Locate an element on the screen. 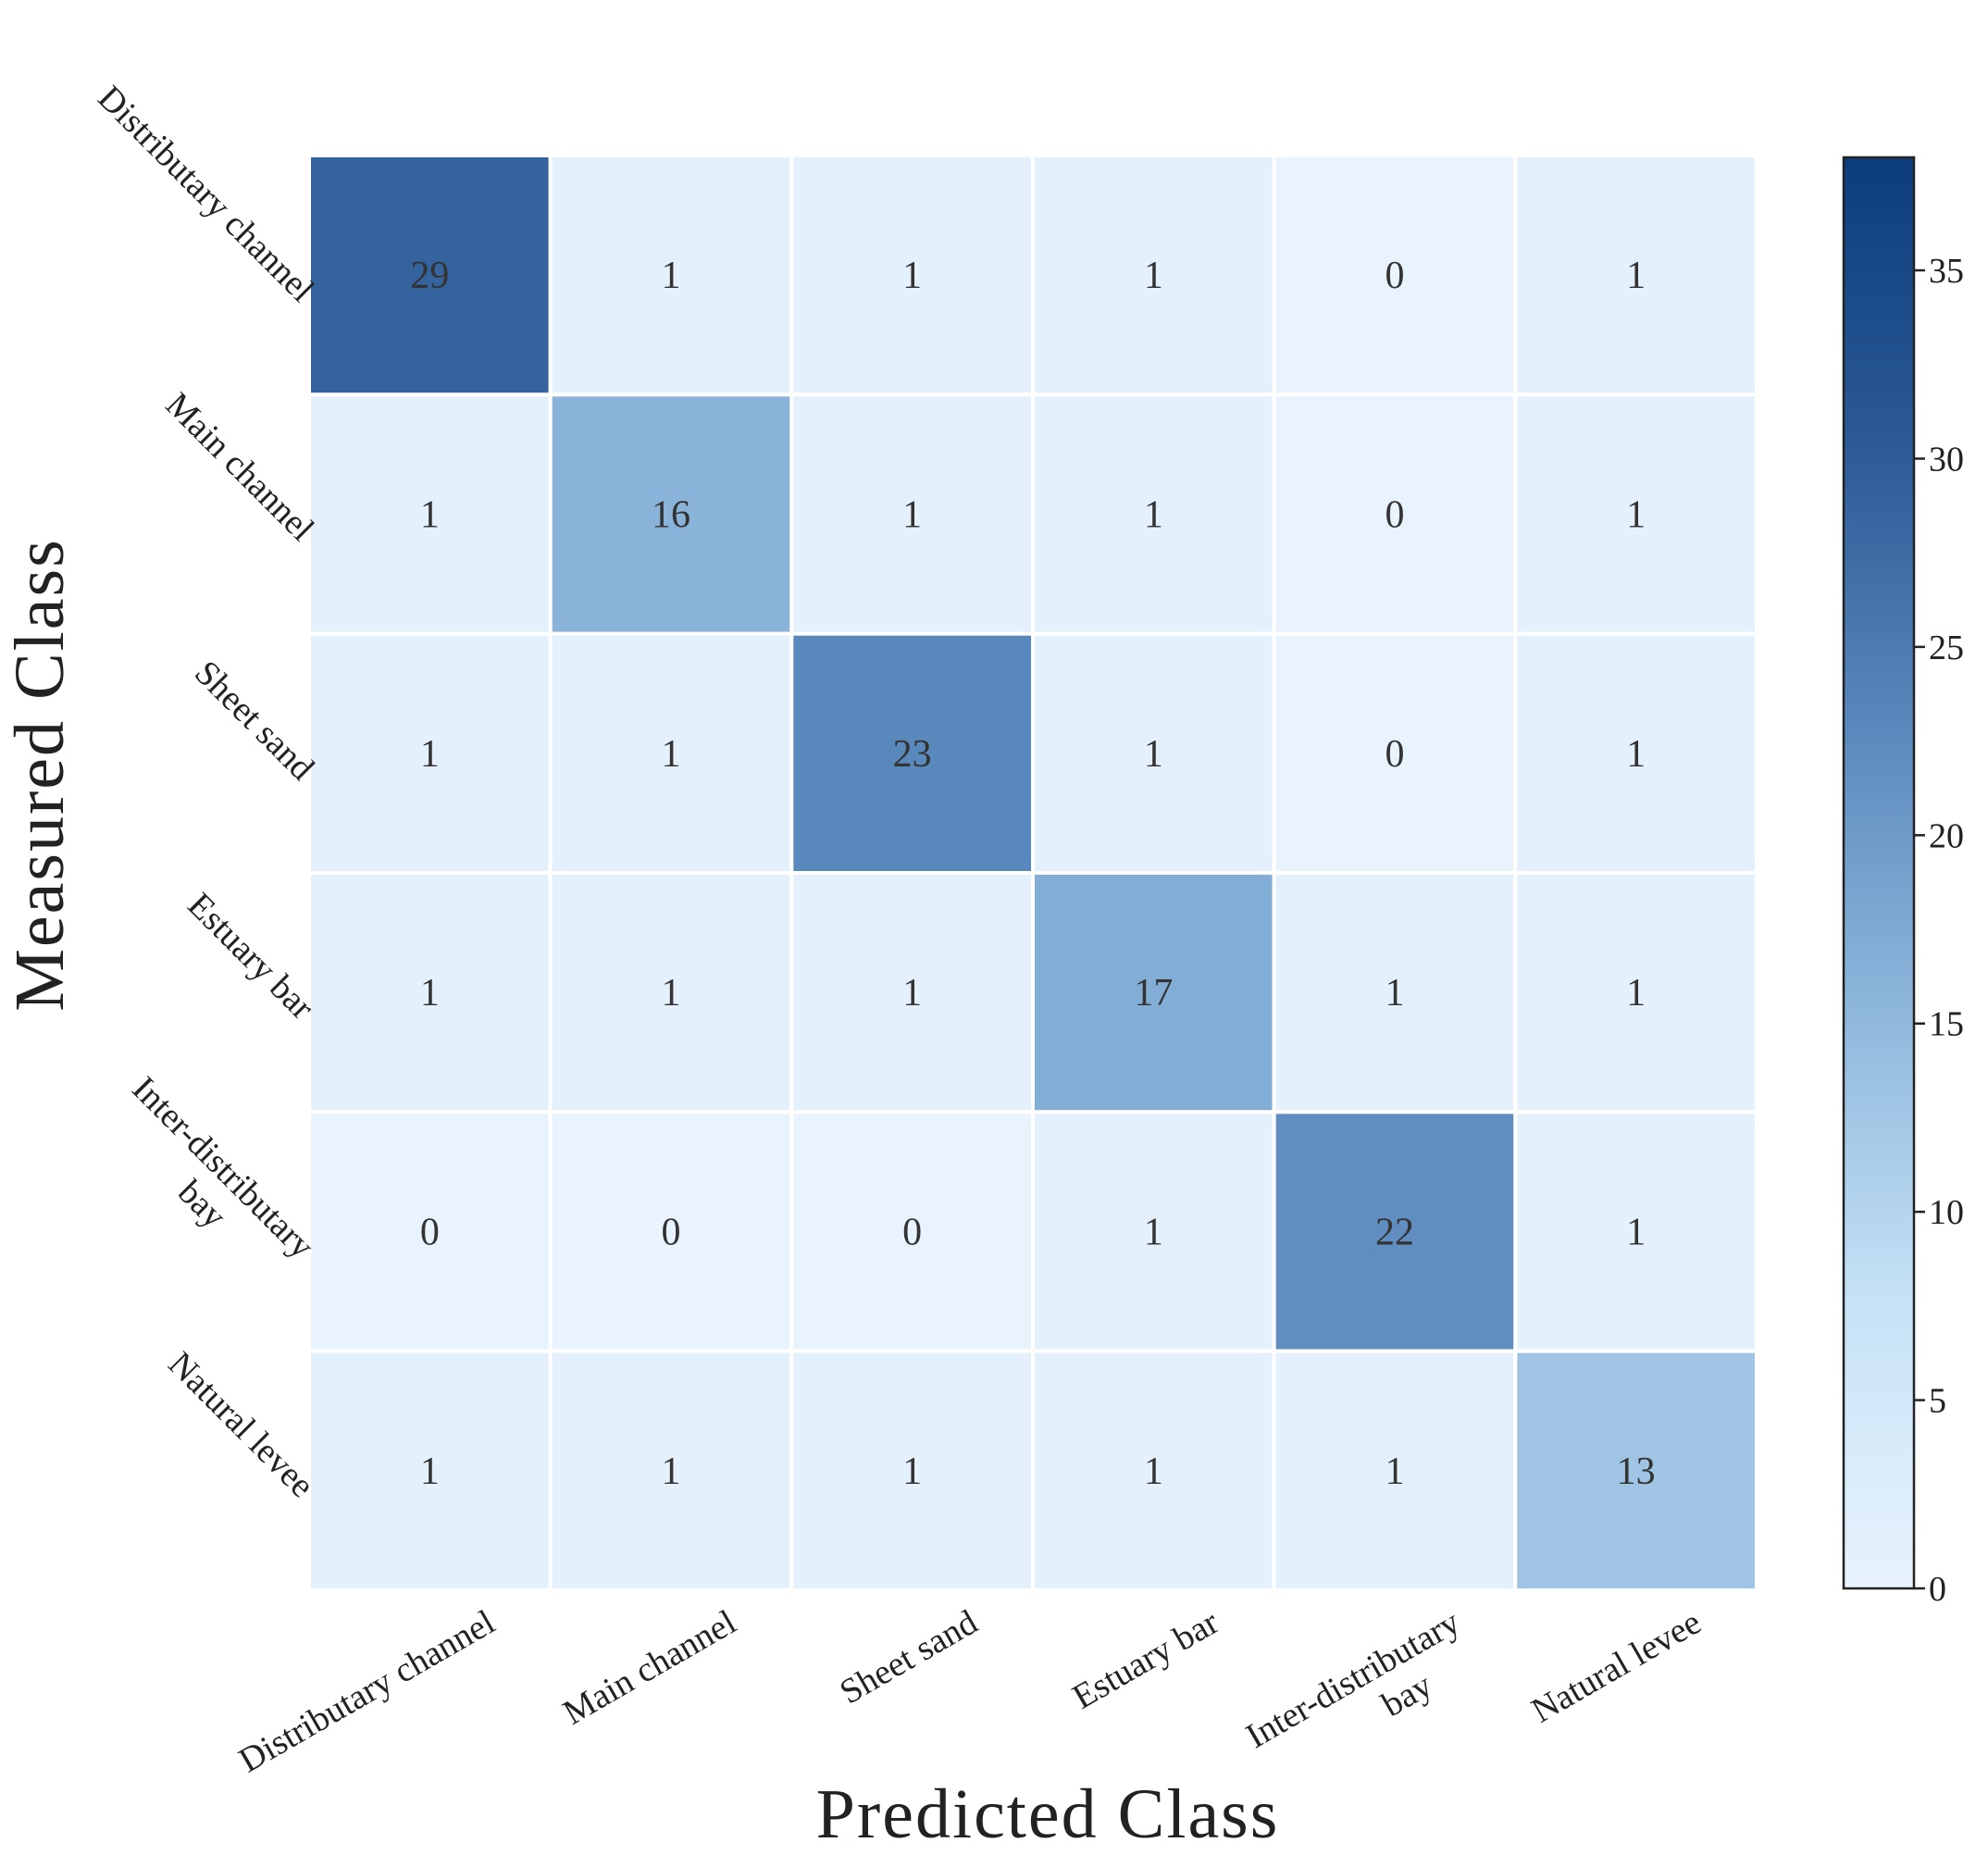 The width and height of the screenshot is (1988, 1855). heatmap-cell-r3-c0 is located at coordinates (430, 992).